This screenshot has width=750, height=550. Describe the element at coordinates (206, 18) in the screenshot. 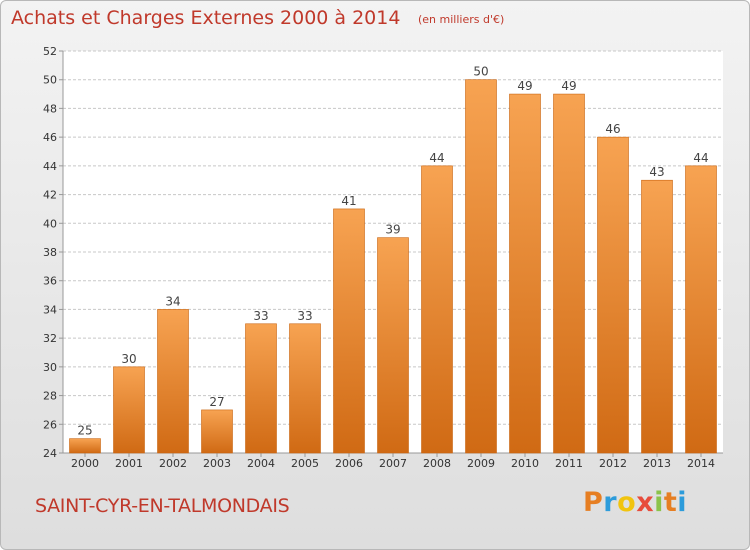

I see `chart-title: Achats et Charges Externes 2000 à 2014` at that location.